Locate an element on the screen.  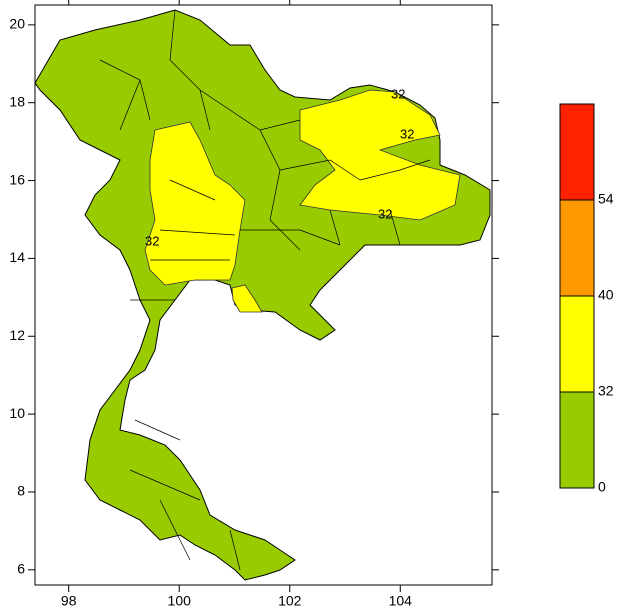
x-tick-label: 98 is located at coordinates (69, 601).